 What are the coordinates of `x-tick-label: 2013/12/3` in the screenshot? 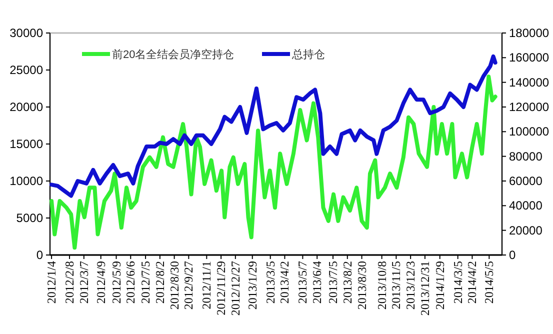 It's located at (411, 285).